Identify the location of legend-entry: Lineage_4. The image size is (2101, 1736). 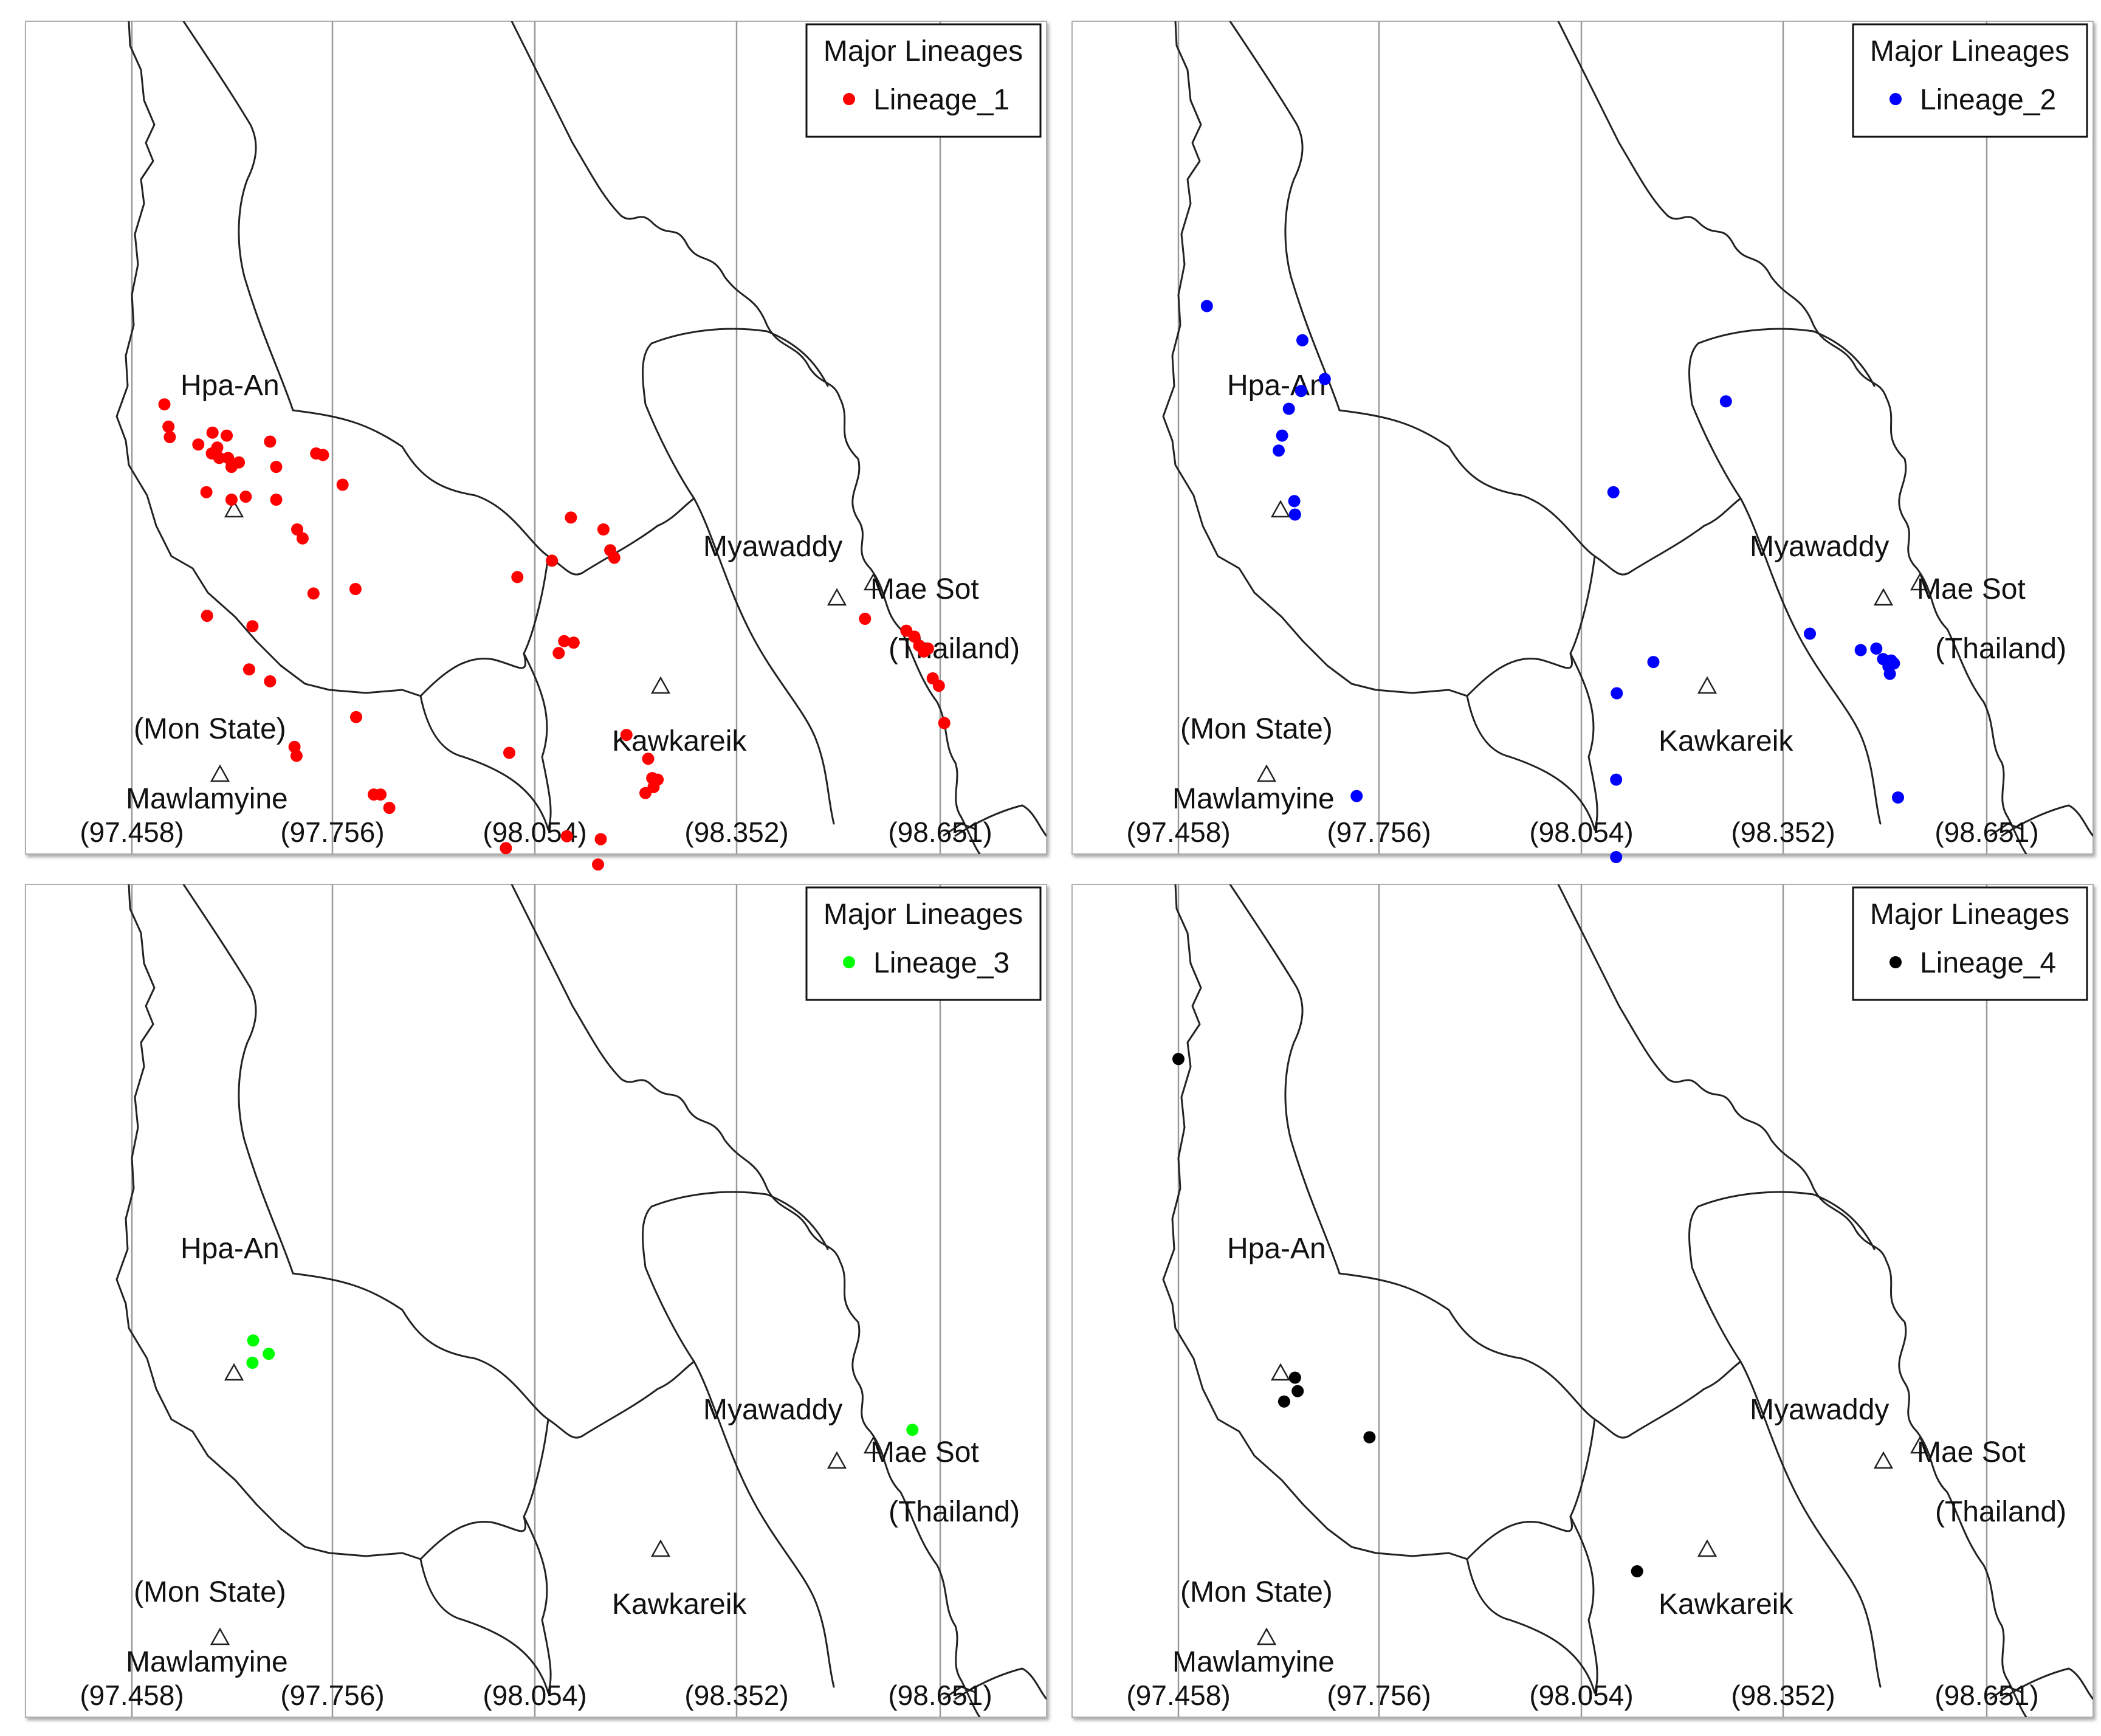
(1988, 963).